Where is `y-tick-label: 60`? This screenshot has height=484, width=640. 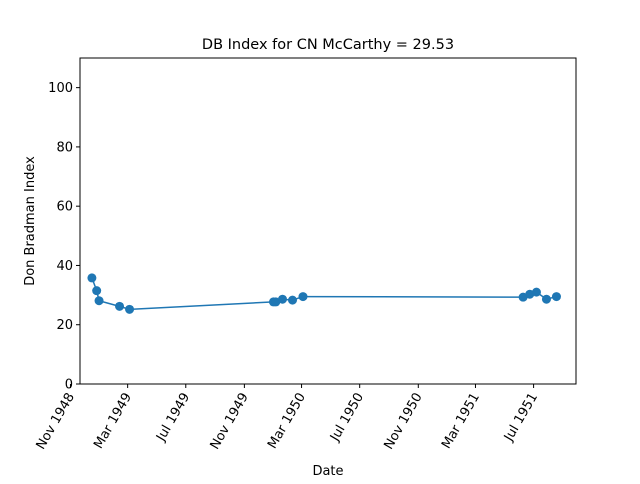 y-tick-label: 60 is located at coordinates (64, 207).